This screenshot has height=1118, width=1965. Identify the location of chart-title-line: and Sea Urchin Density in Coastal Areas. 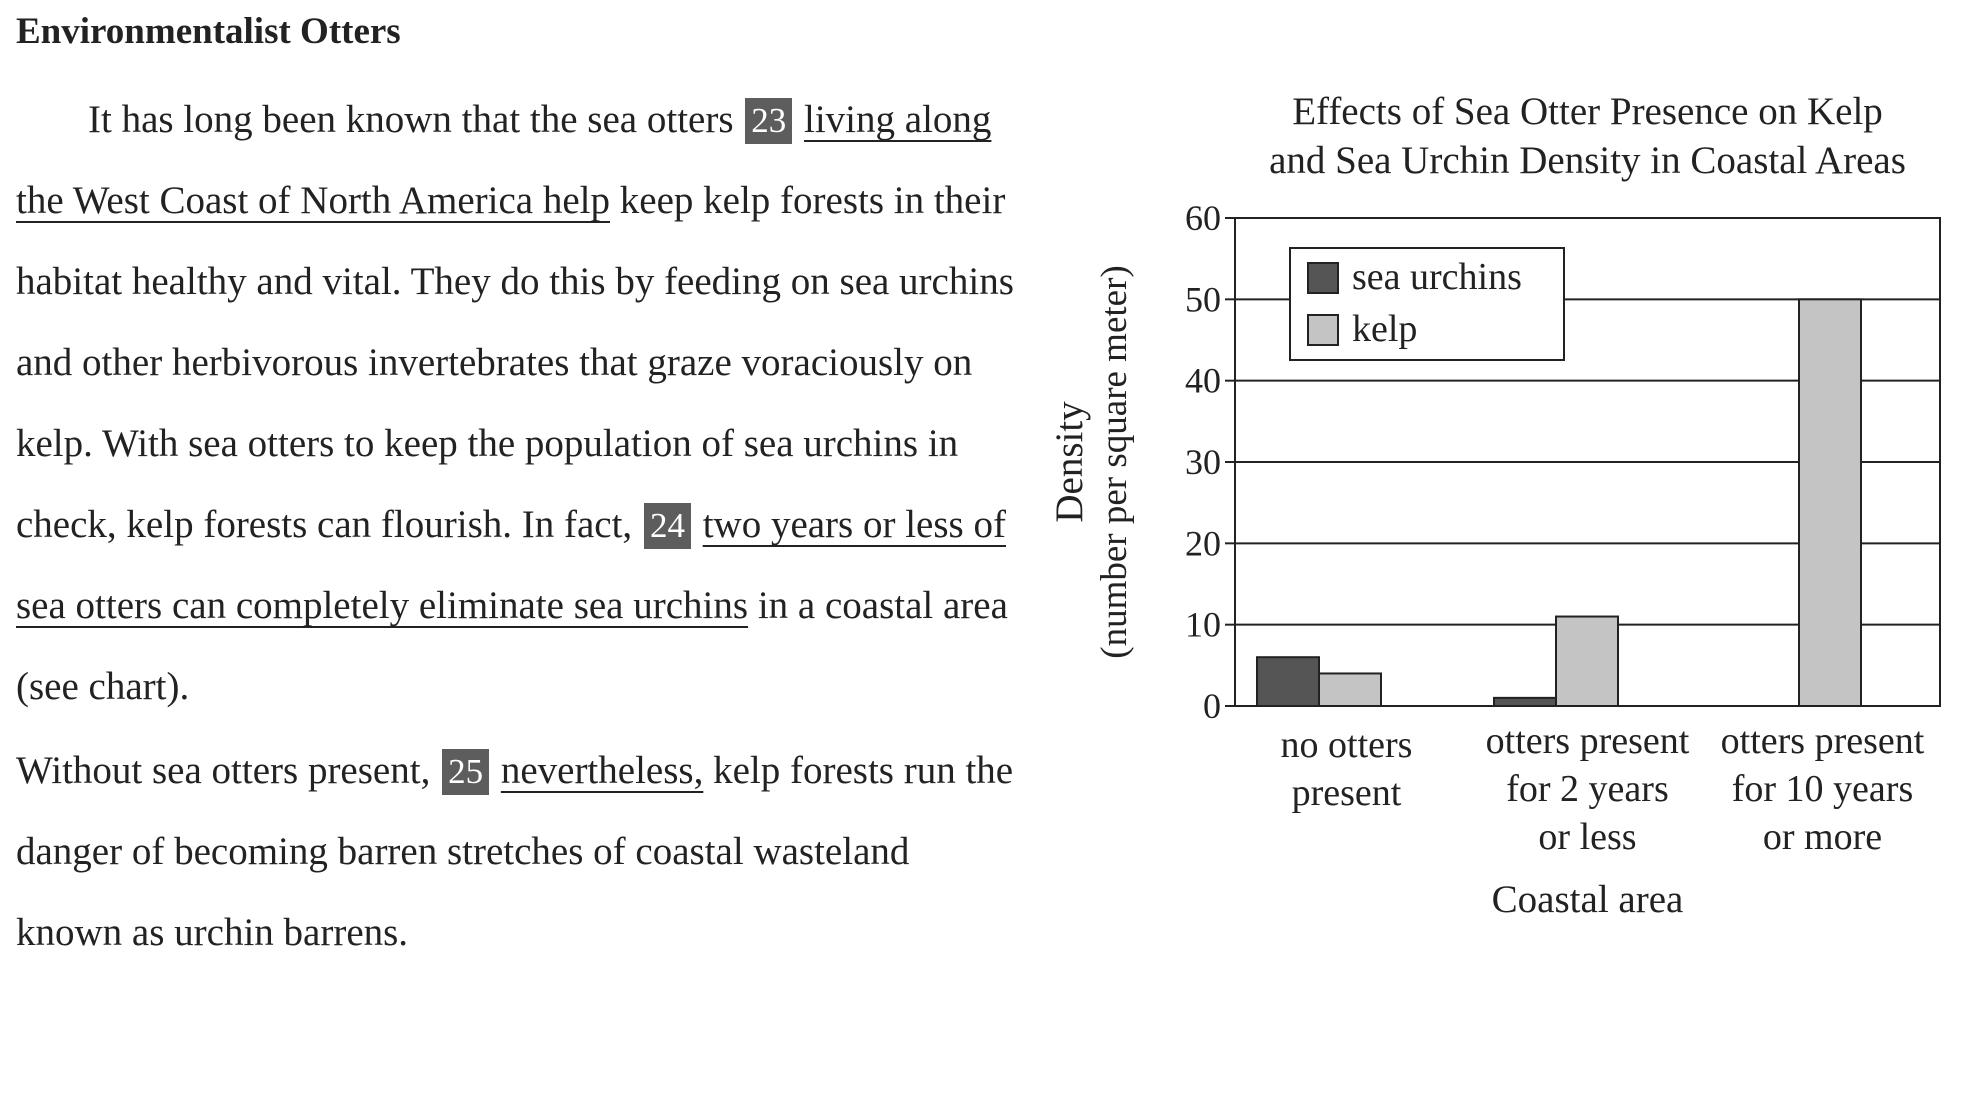
(1587, 160).